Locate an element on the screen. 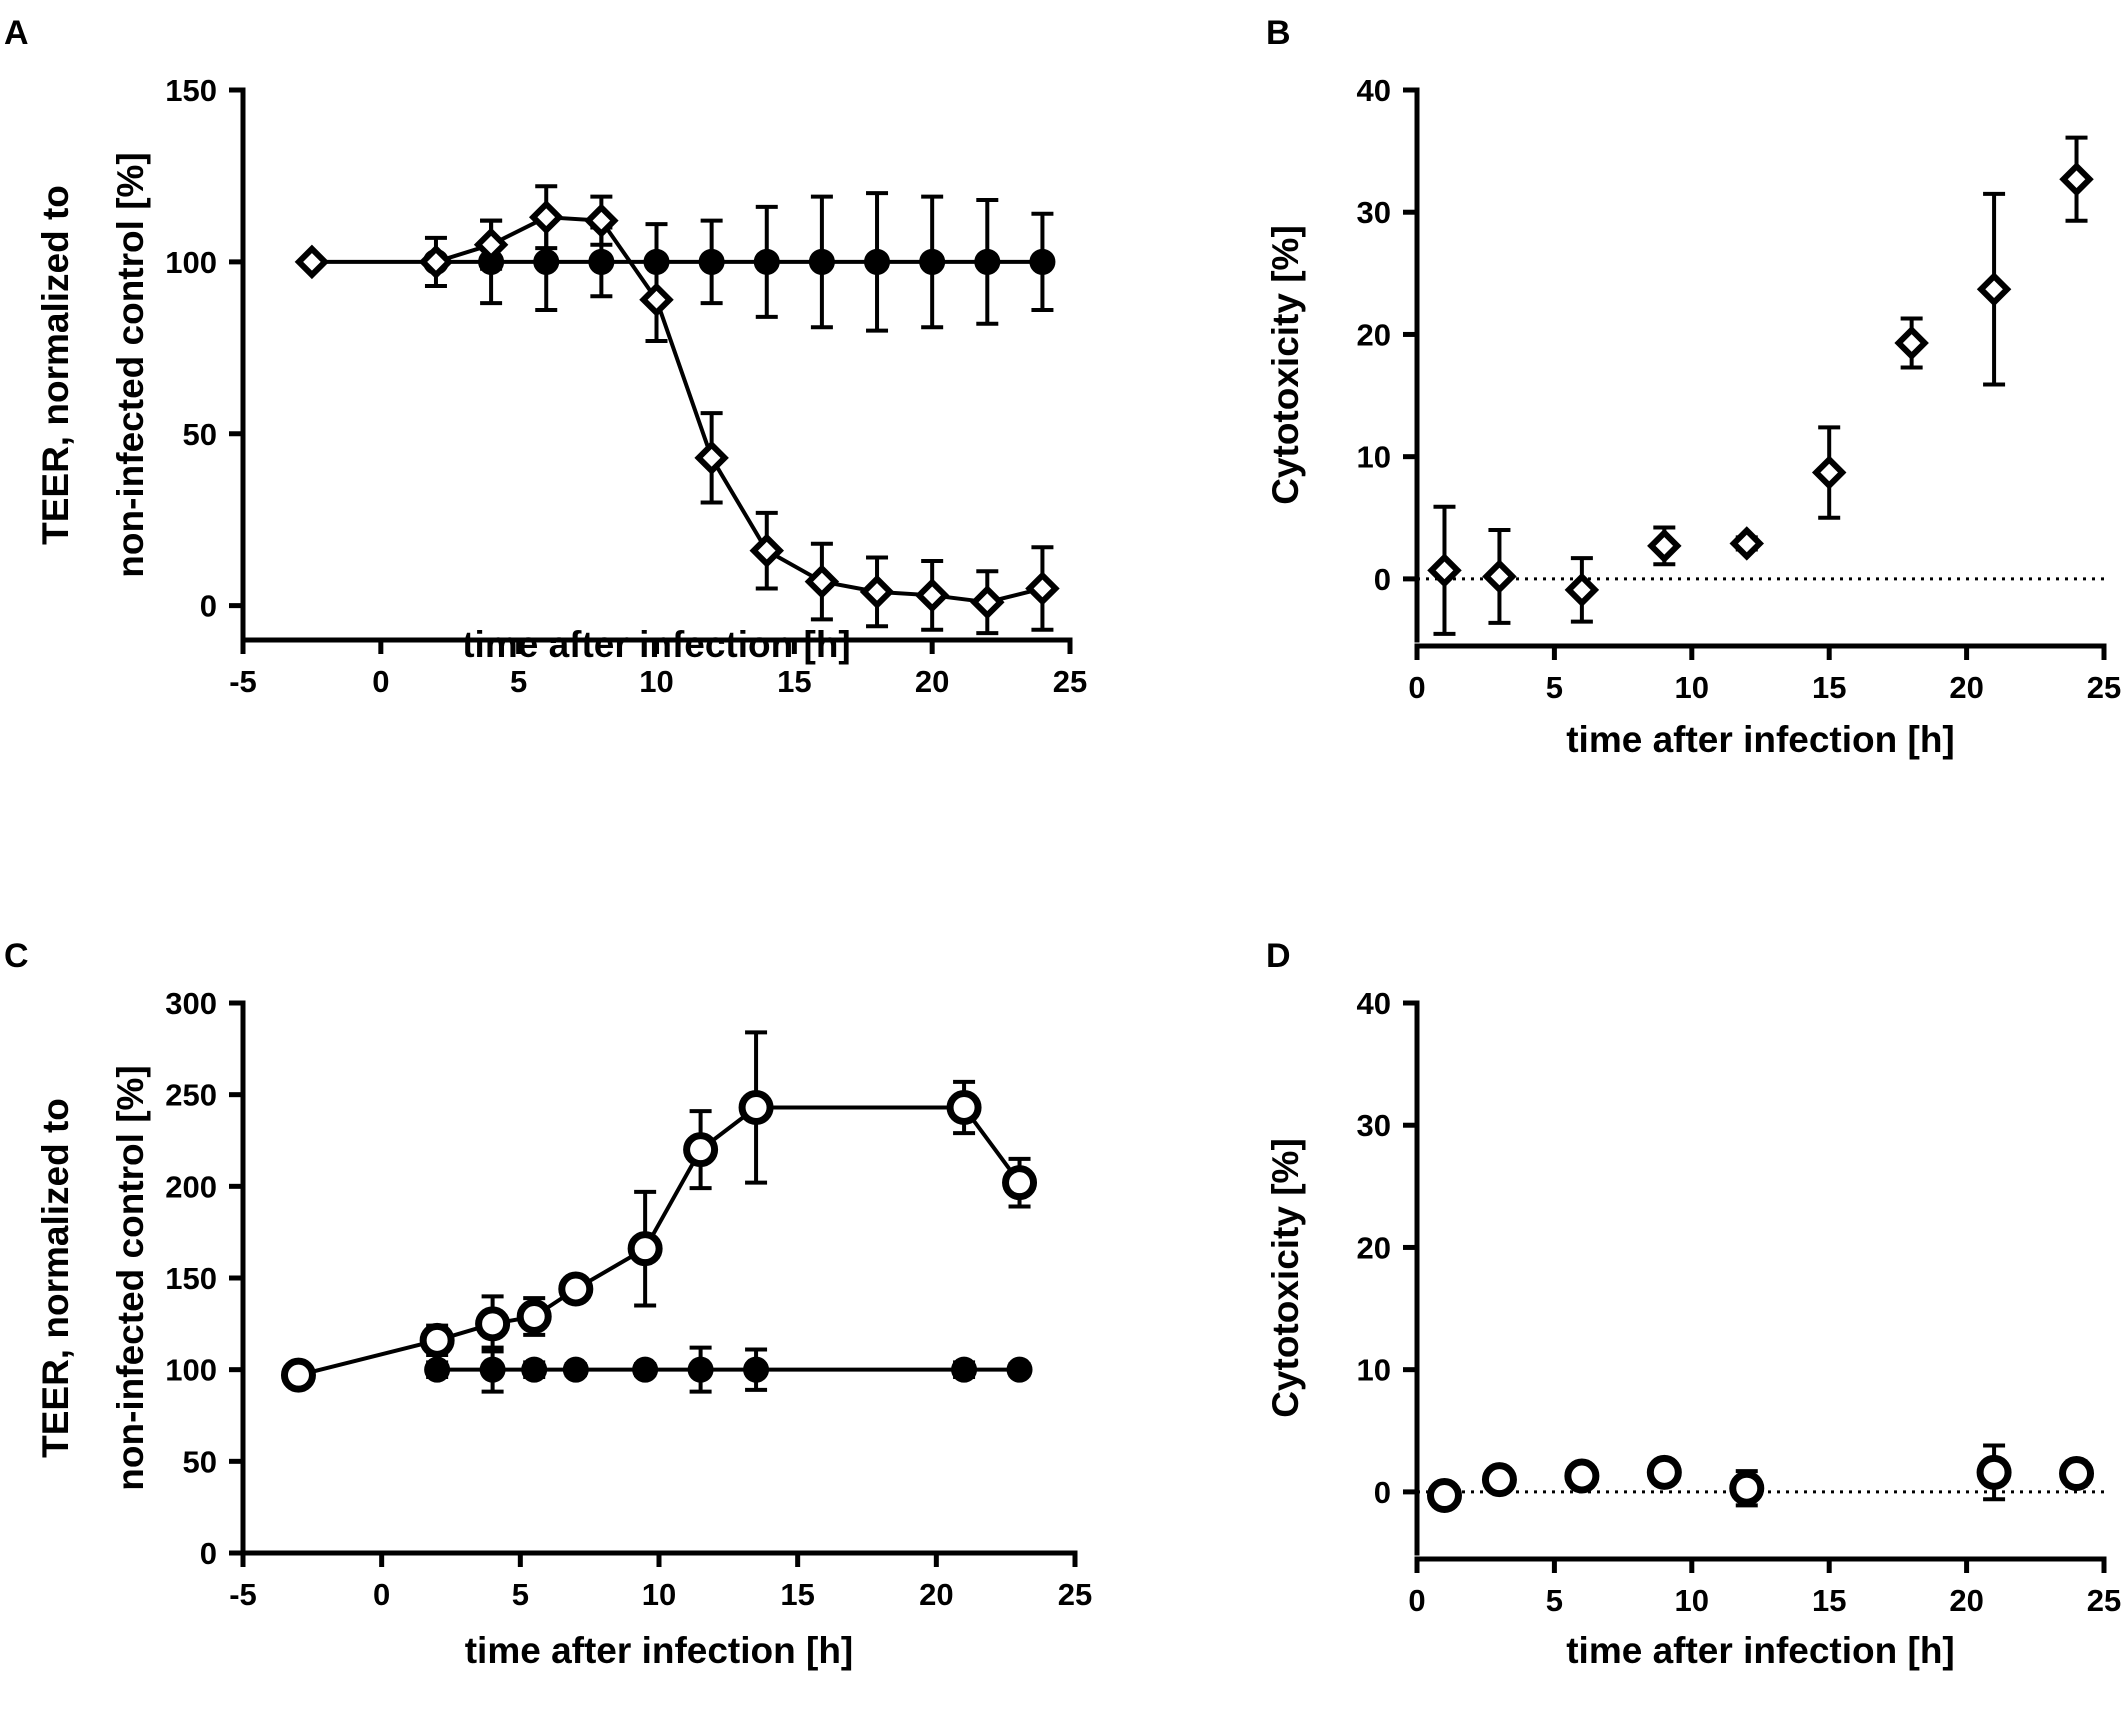 The image size is (2128, 1718). y-tick-label: 20 is located at coordinates (1374, 1247).